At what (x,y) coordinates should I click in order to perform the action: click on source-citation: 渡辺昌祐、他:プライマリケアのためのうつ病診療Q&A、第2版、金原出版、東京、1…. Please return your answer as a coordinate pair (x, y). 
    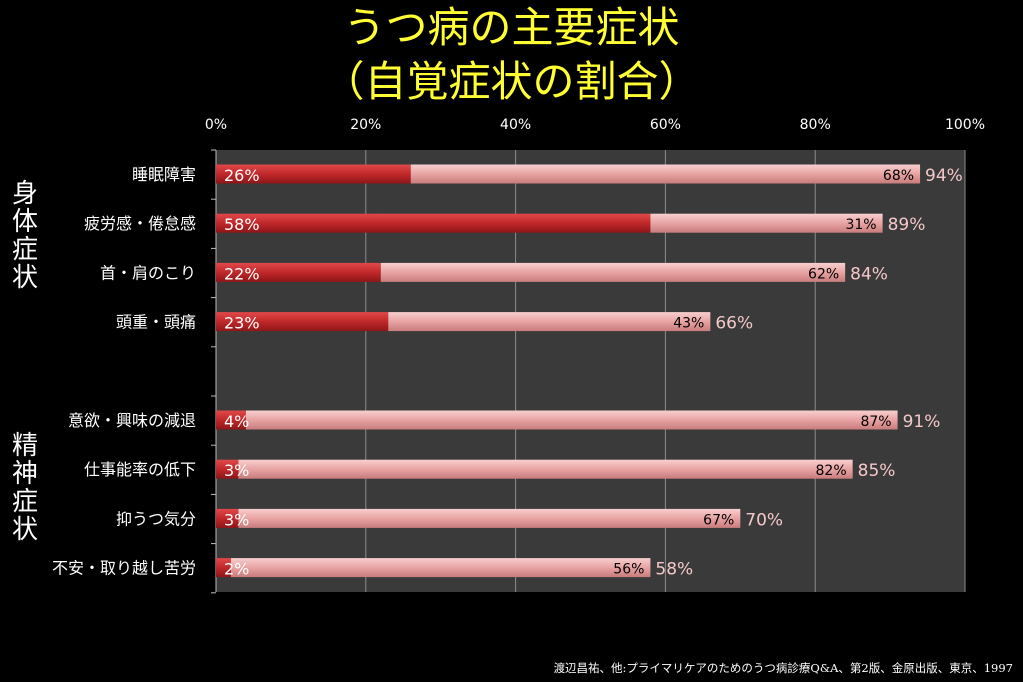
    Looking at the image, I should click on (783, 668).